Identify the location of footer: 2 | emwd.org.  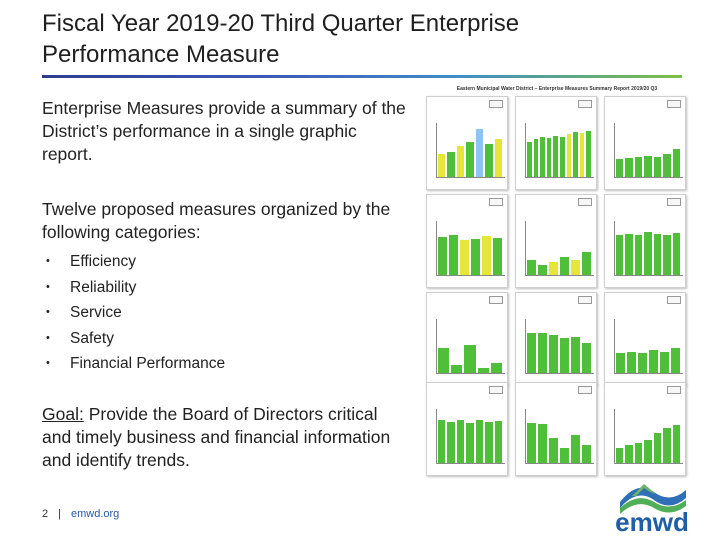
(85, 514).